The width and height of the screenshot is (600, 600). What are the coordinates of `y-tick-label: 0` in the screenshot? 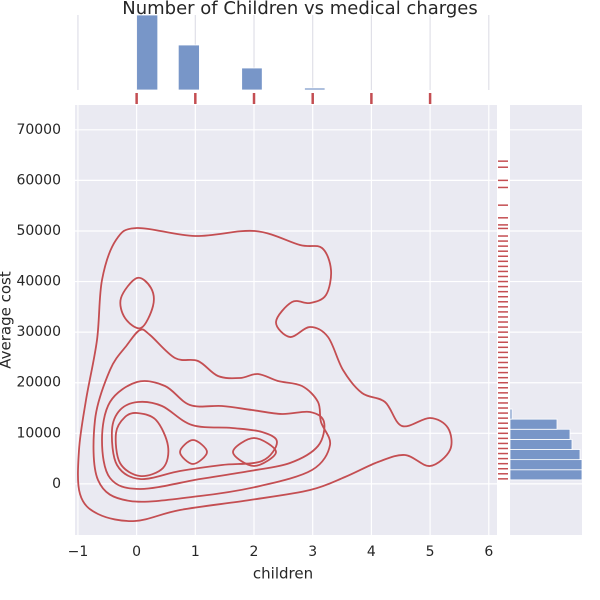 It's located at (56, 484).